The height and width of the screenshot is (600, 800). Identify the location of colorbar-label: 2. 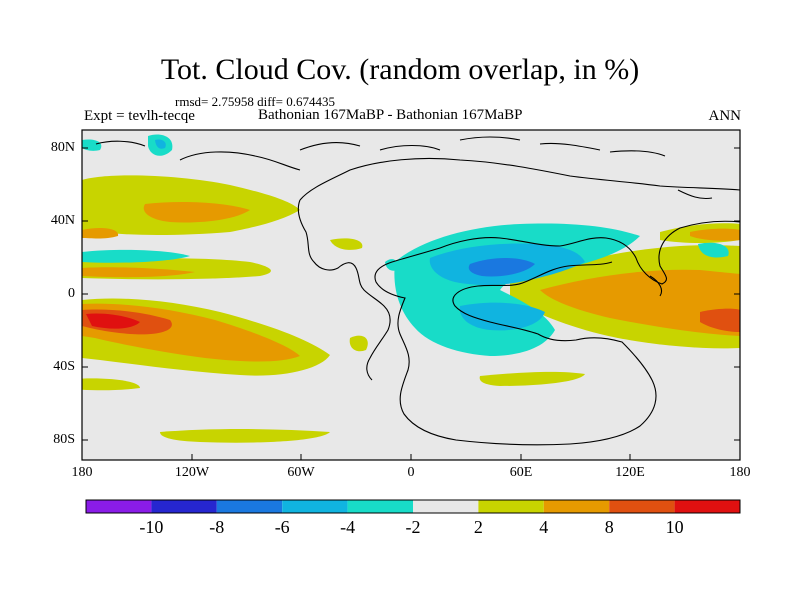
(478, 527).